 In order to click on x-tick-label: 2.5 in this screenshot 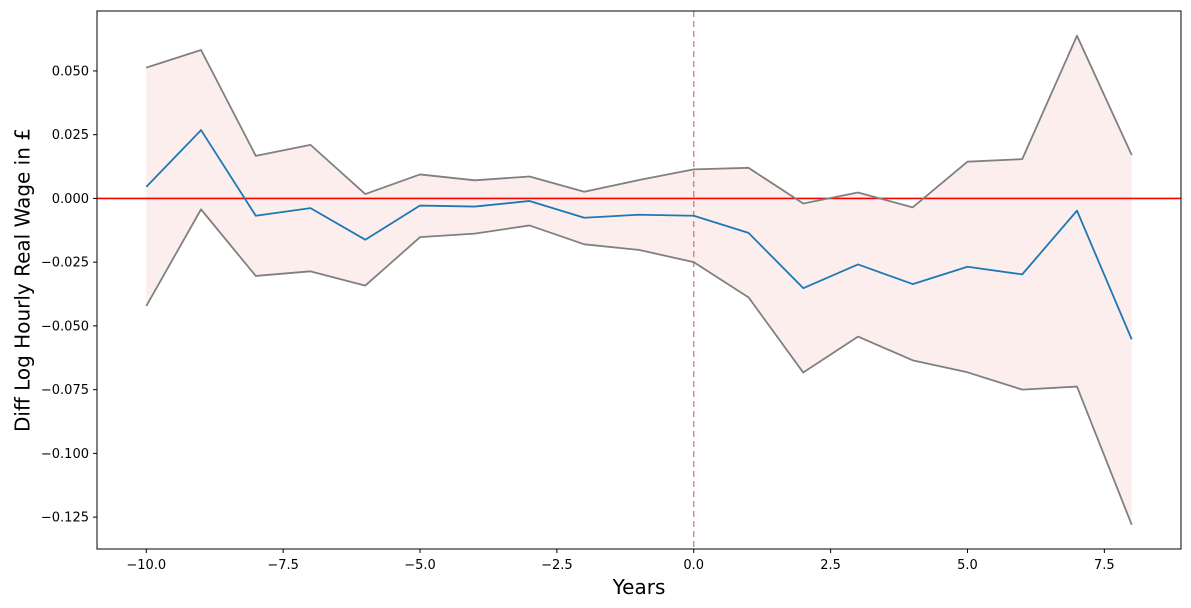, I will do `click(830, 565)`.